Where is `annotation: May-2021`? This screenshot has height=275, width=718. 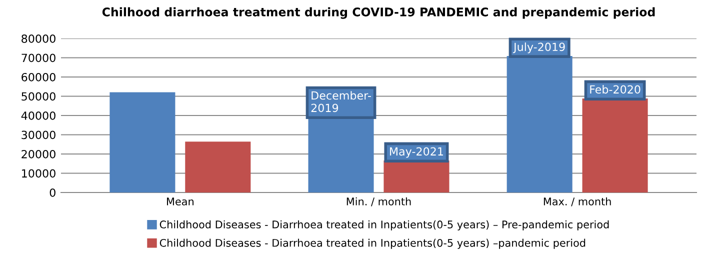 annotation: May-2021 is located at coordinates (416, 152).